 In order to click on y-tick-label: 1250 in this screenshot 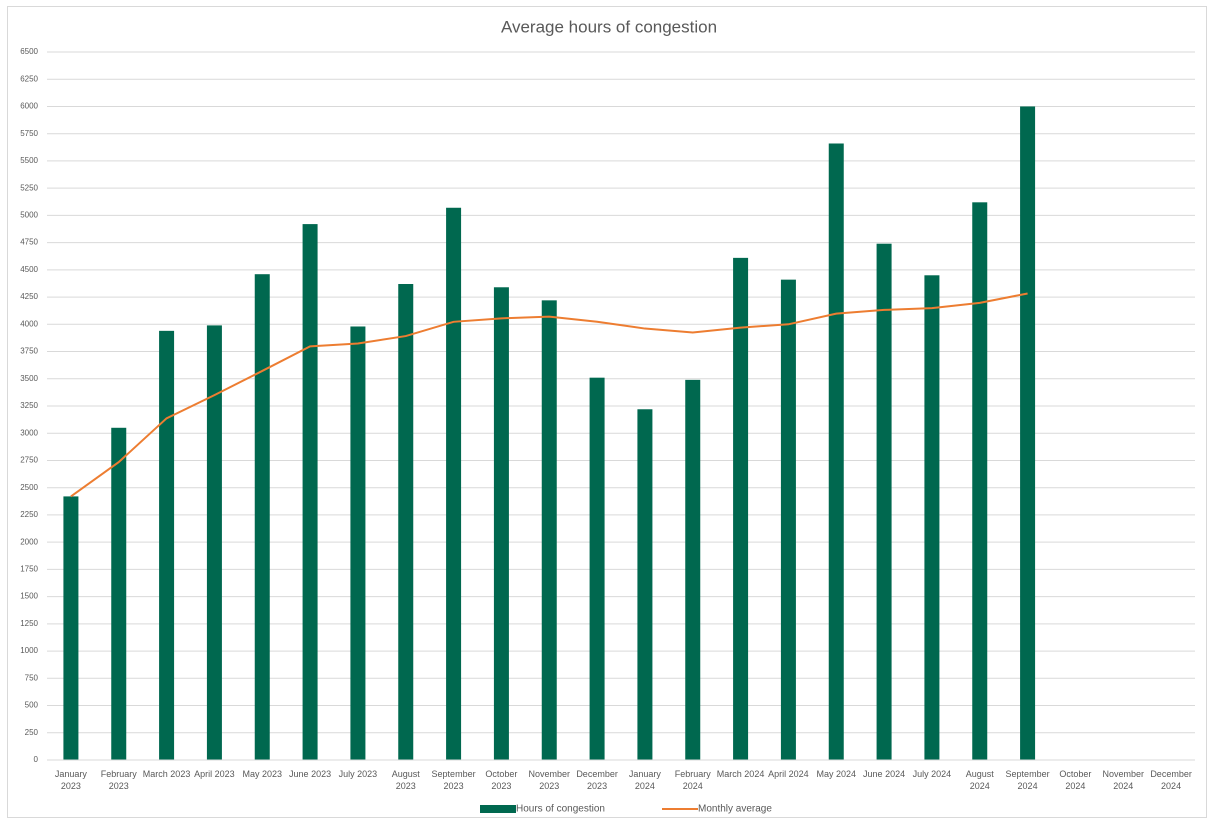, I will do `click(29, 623)`.